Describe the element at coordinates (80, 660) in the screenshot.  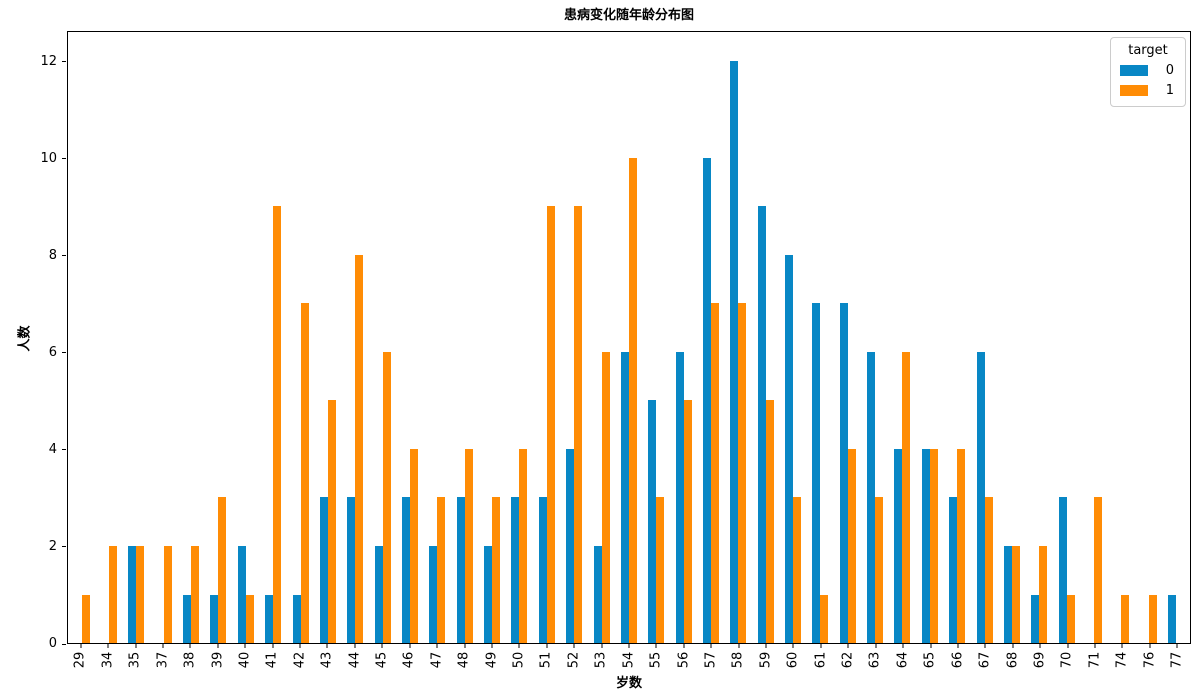
I see `x-tick-label-29: 29` at that location.